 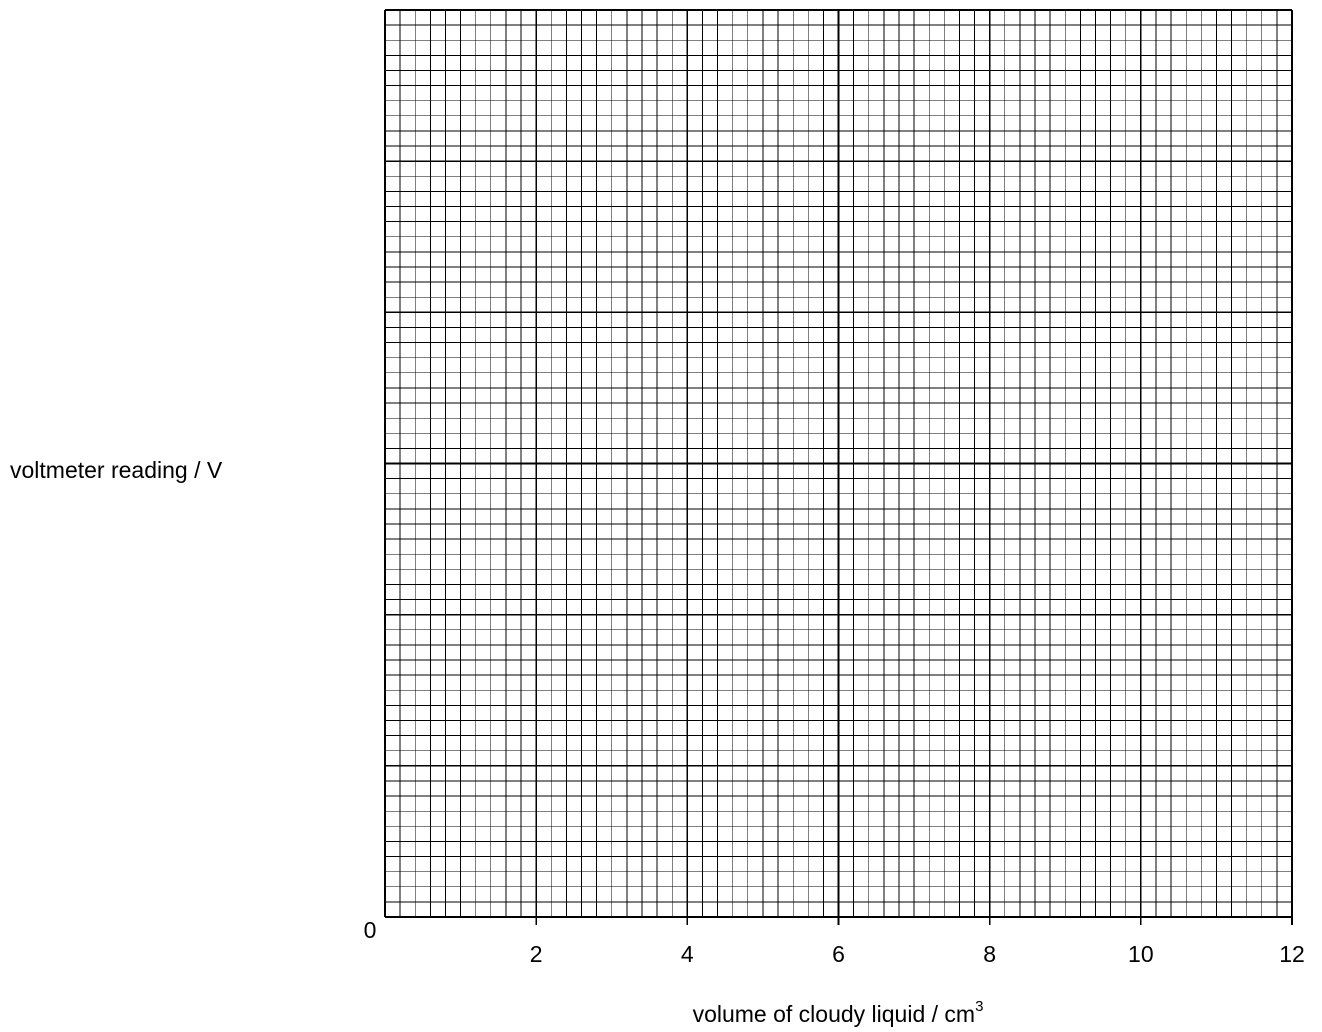 I want to click on x-tick-labels: 2 4 6 8 10 12, so click(x=917, y=942).